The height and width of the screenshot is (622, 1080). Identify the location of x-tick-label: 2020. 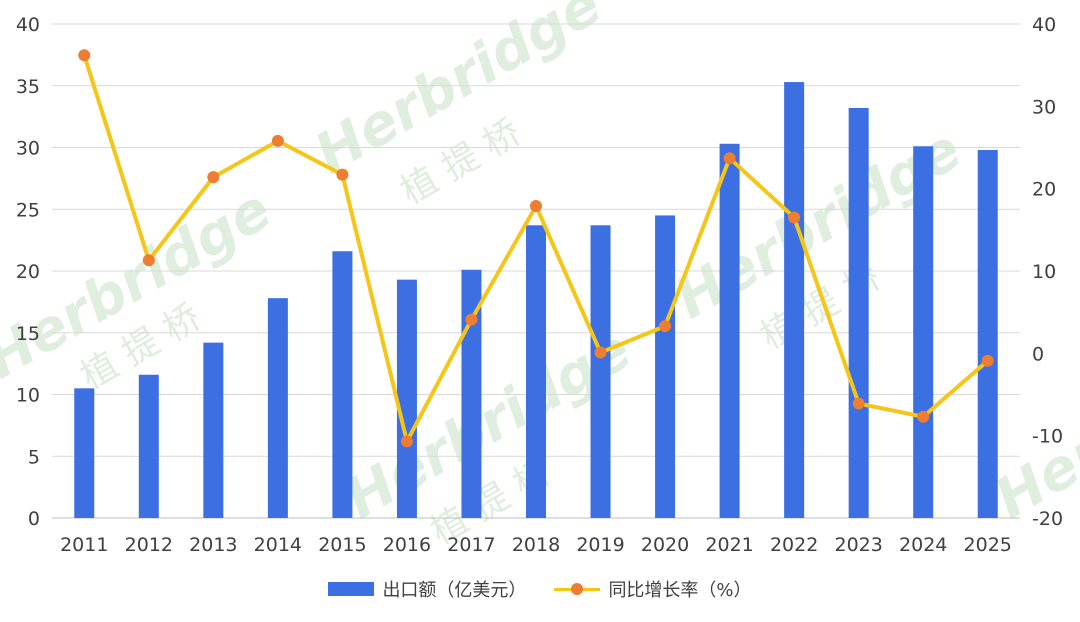
(665, 545).